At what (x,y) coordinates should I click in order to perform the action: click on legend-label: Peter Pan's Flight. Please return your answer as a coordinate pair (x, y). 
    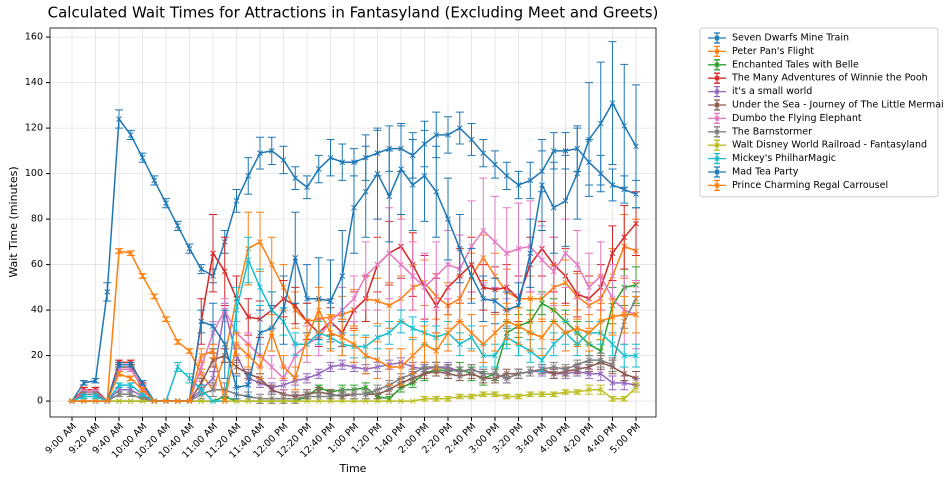
    Looking at the image, I should click on (773, 51).